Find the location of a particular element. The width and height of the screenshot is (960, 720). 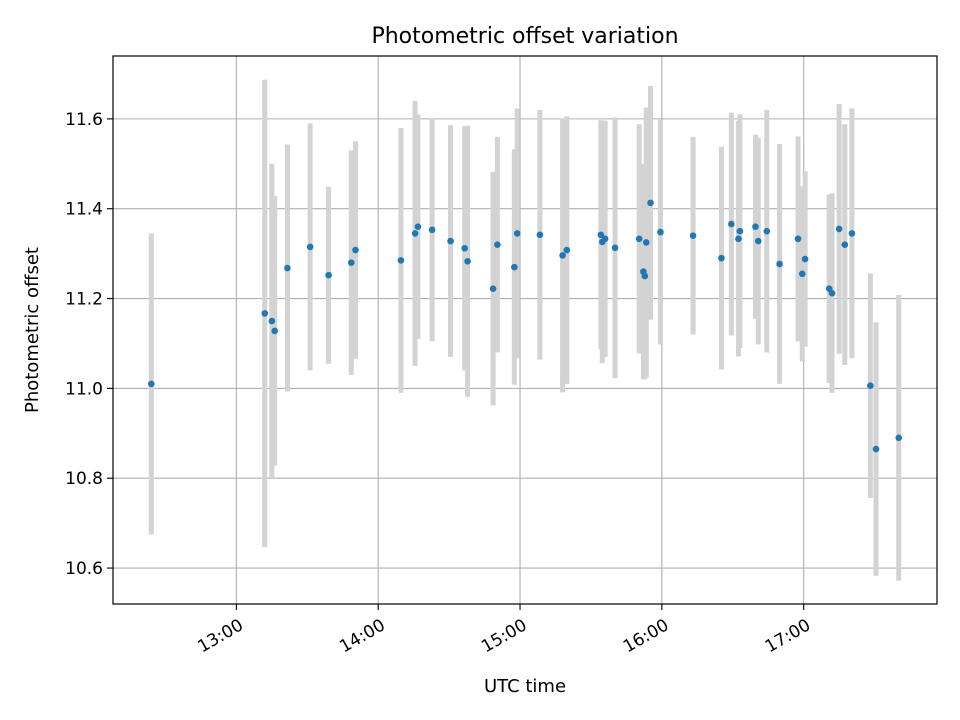

y-axis-label: Photometric offset is located at coordinates (32, 330).